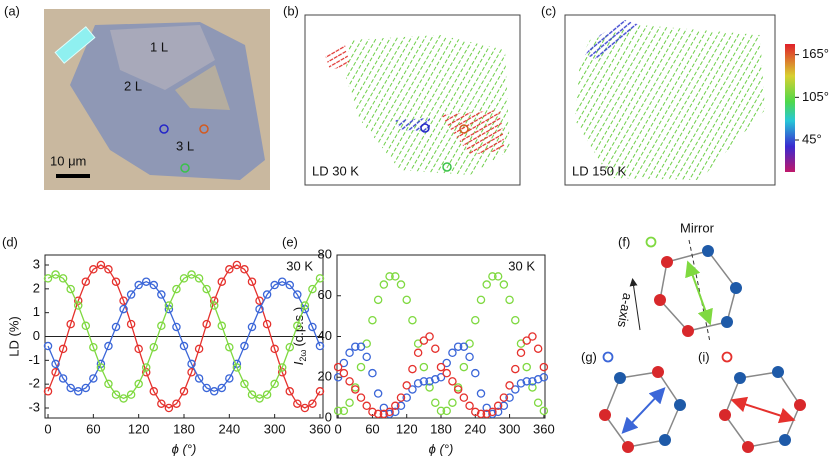 The width and height of the screenshot is (831, 467). I want to click on axis-arrow, so click(635, 304).